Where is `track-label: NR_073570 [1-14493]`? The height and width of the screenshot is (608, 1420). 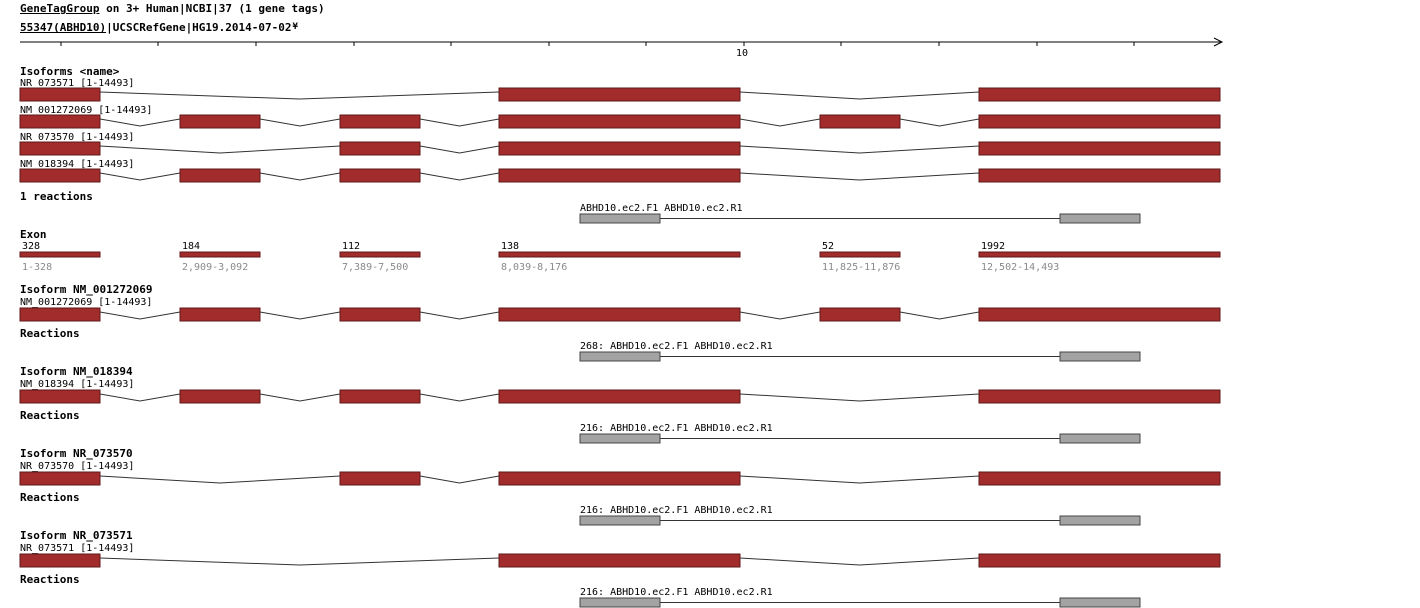
track-label: NR_073570 [1-14493] is located at coordinates (77, 137).